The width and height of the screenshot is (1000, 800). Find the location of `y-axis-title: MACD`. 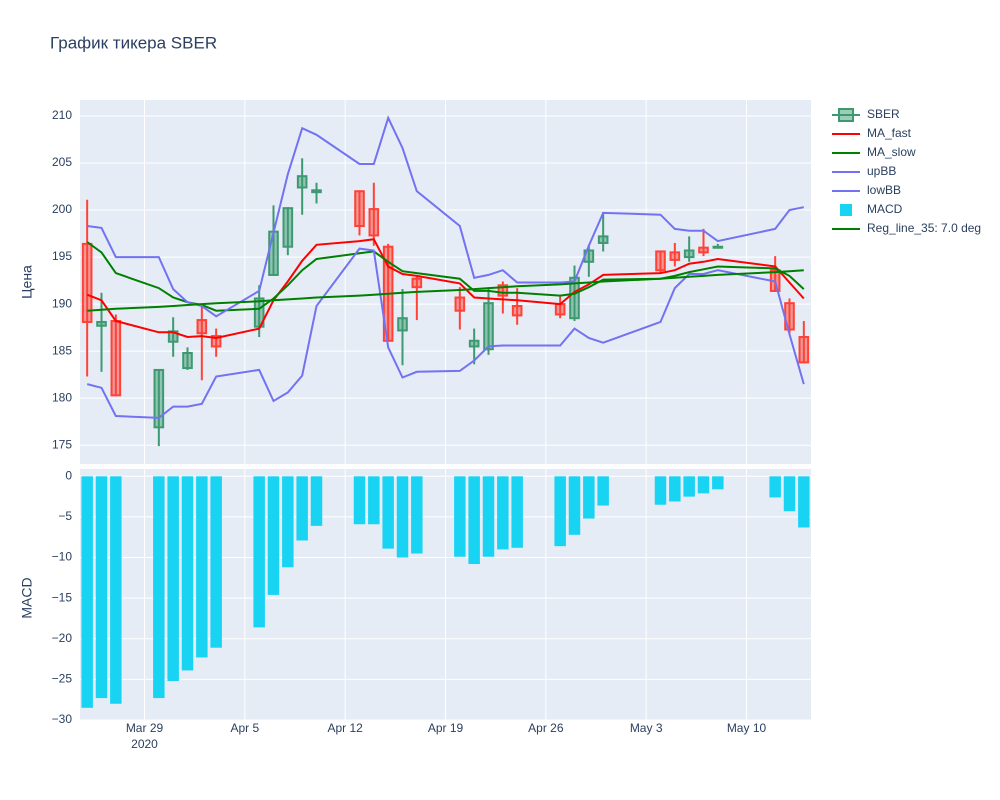

y-axis-title: MACD is located at coordinates (27, 597).